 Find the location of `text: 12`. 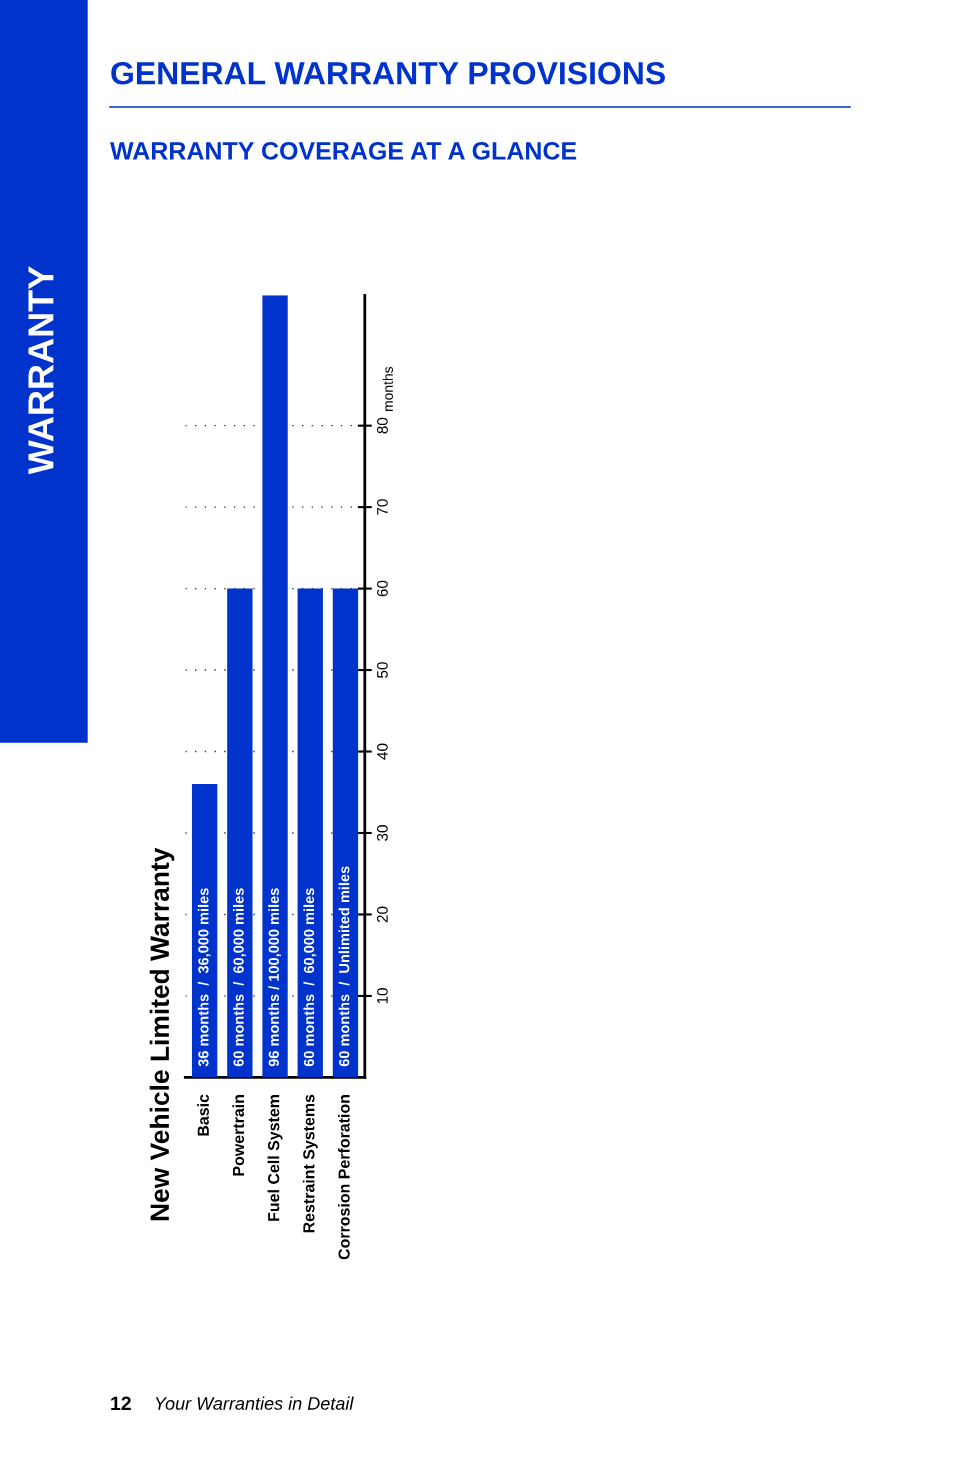

text: 12 is located at coordinates (121, 1403).